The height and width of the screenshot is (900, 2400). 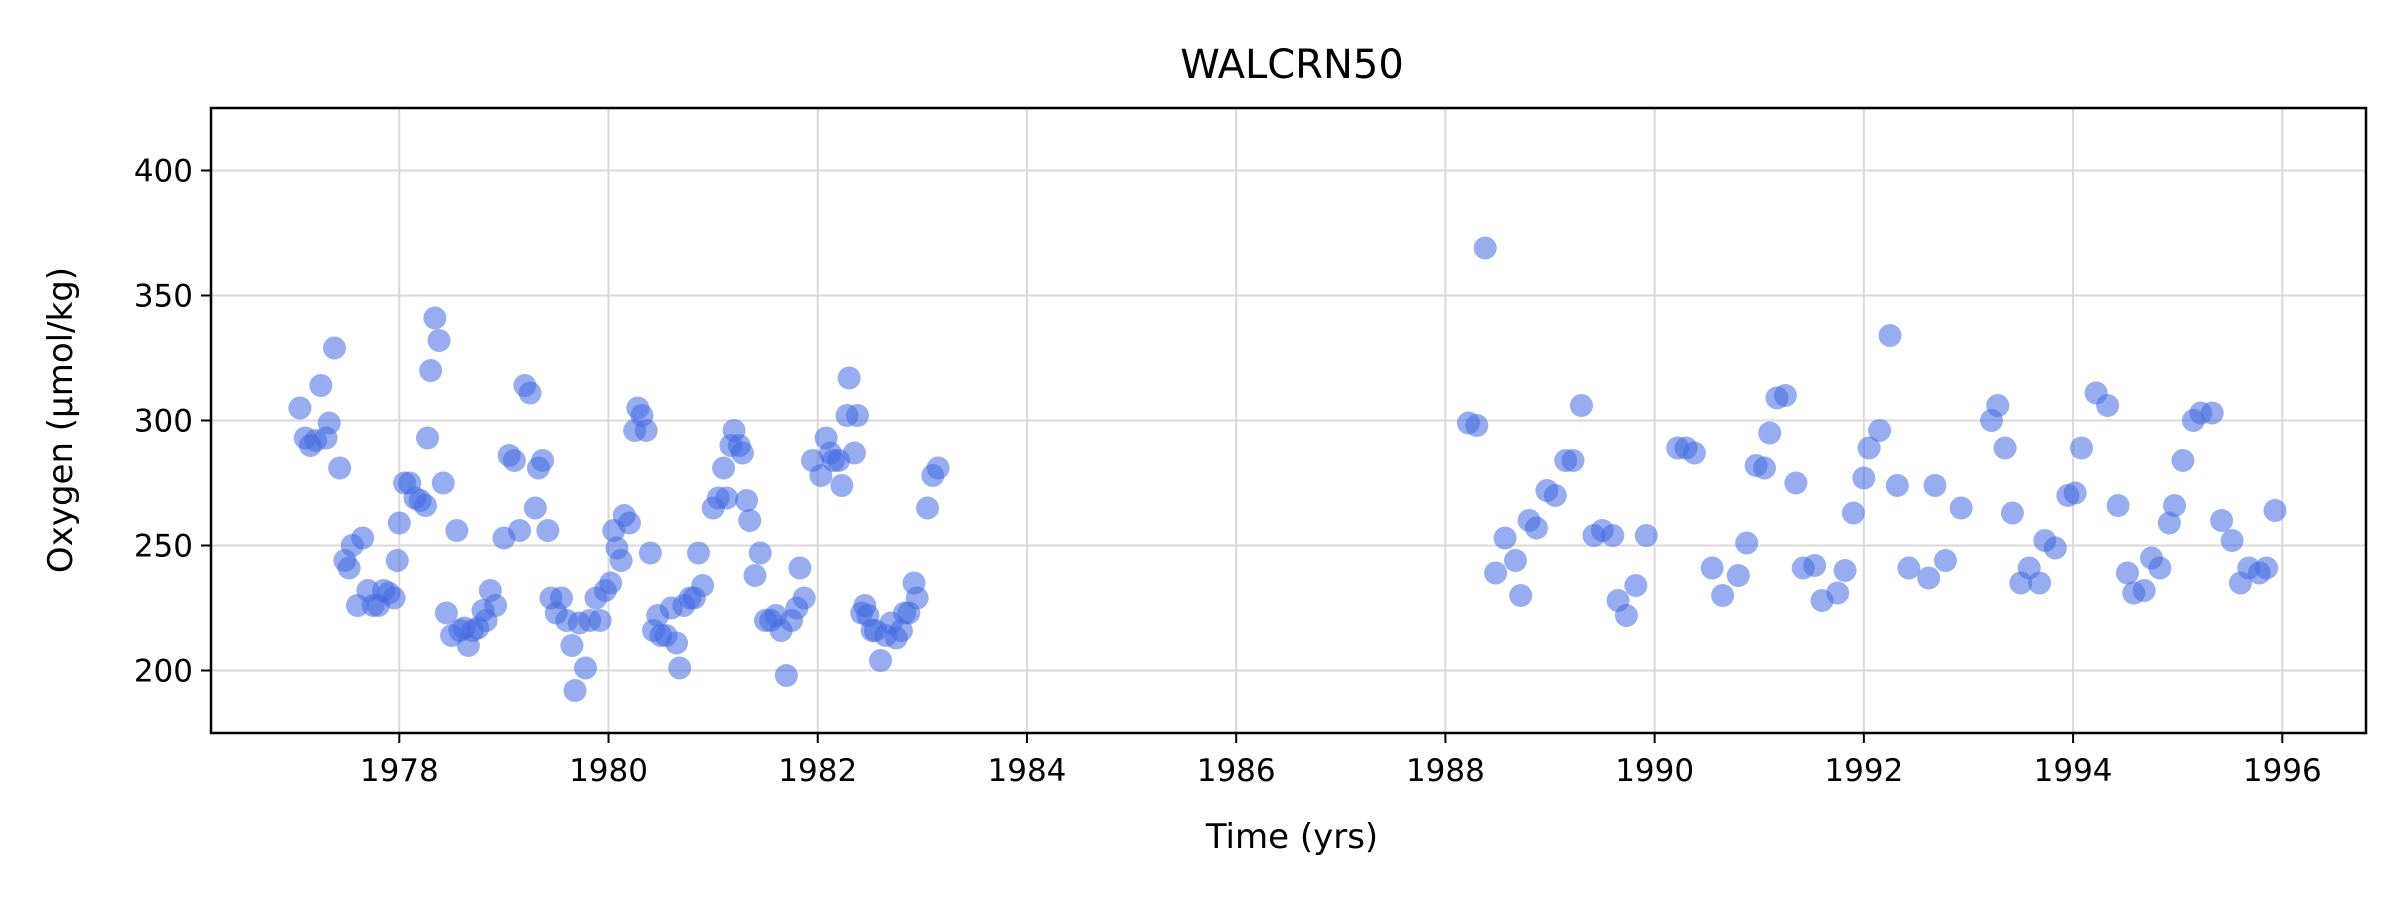 What do you see at coordinates (817, 771) in the screenshot?
I see `x-tick-label: 1982` at bounding box center [817, 771].